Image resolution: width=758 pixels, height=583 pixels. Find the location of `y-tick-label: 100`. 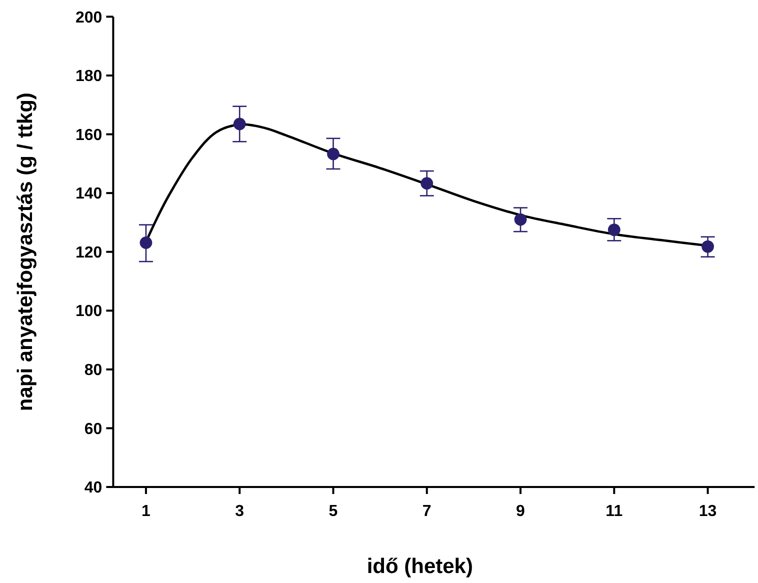

y-tick-label: 100 is located at coordinates (88, 311).